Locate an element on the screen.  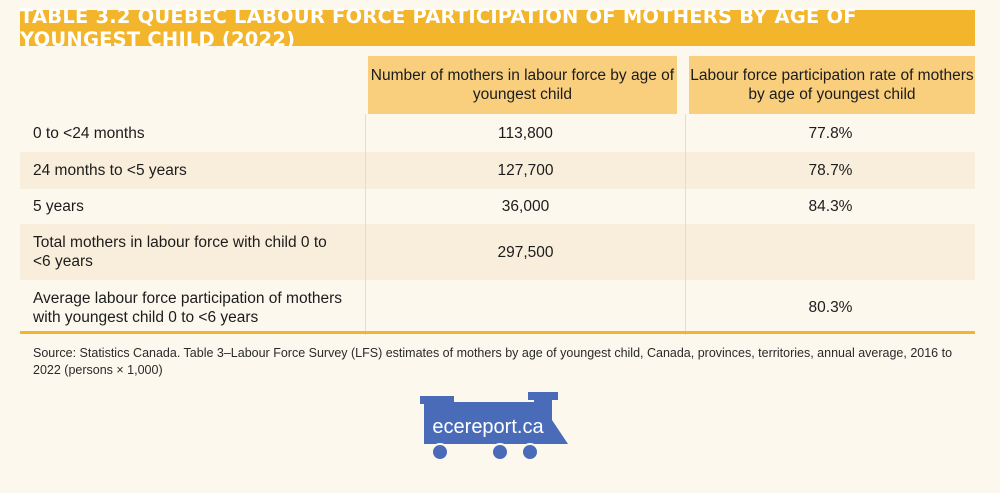
table-row: 24 months to <5 years 127,700 78.7% is located at coordinates (497, 170).